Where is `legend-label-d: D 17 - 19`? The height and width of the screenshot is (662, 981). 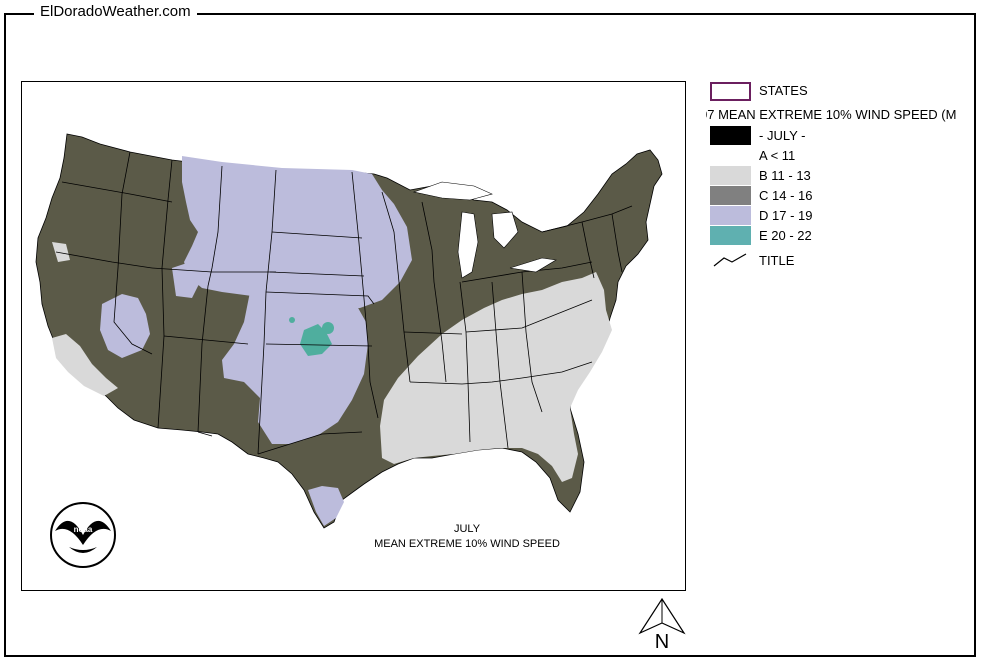
legend-label-d: D 17 - 19 is located at coordinates (786, 215).